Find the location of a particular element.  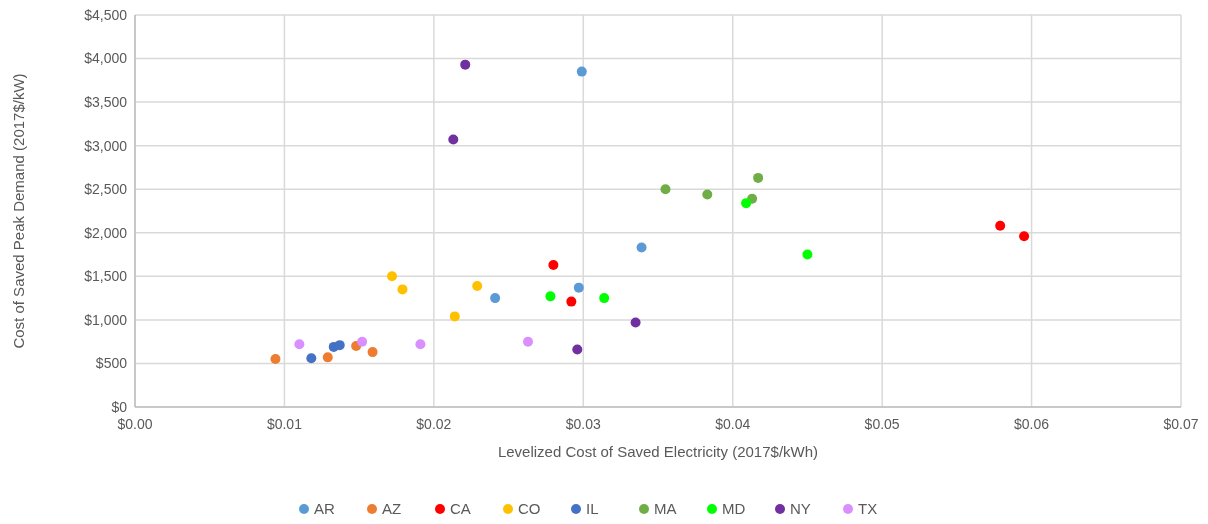

y-tick-label: $2,000 is located at coordinates (106, 232).